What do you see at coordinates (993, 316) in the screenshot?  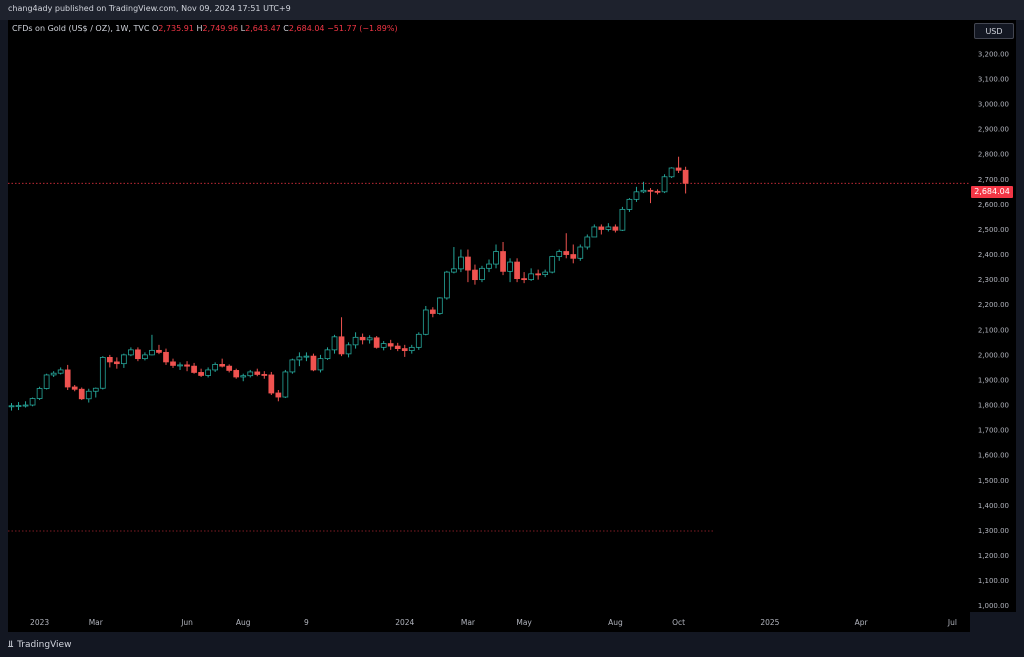 I see `price-axis` at bounding box center [993, 316].